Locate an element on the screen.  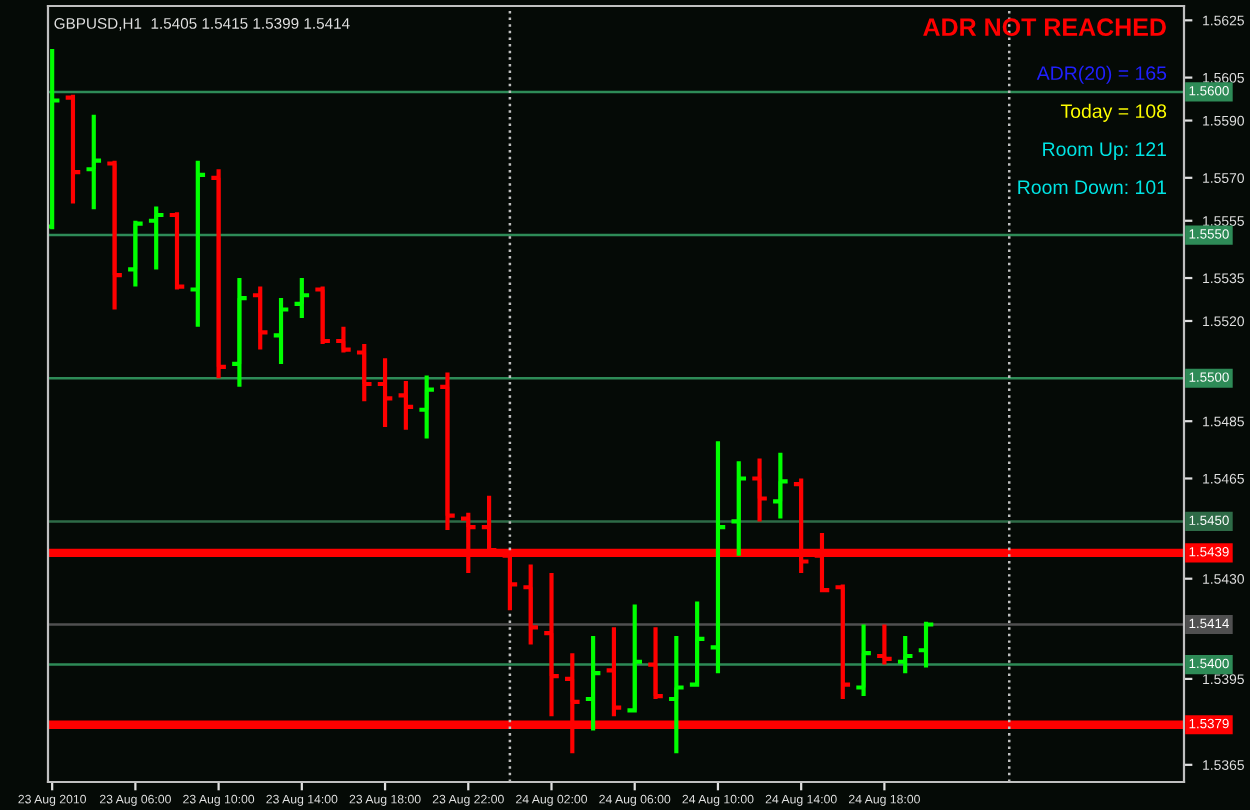
annotation: Room Down: 101 is located at coordinates (1092, 187).